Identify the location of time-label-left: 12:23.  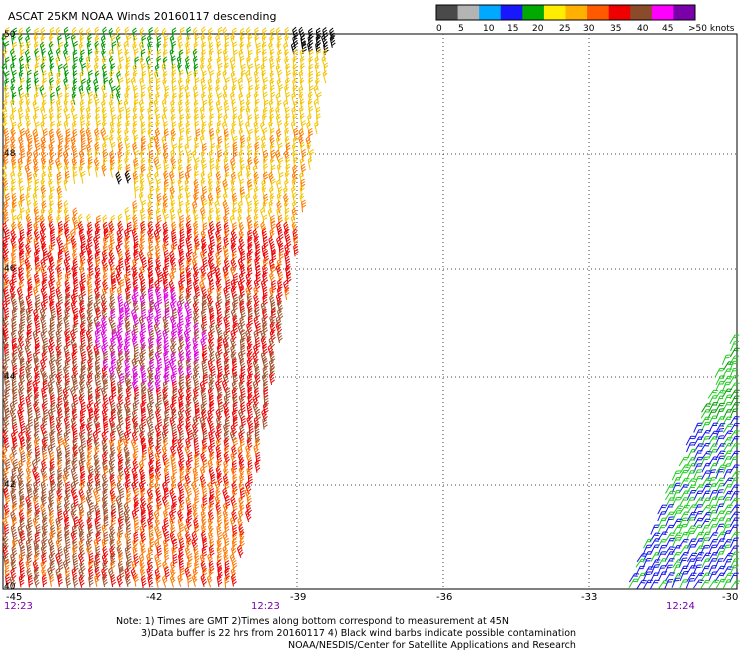
(18, 606).